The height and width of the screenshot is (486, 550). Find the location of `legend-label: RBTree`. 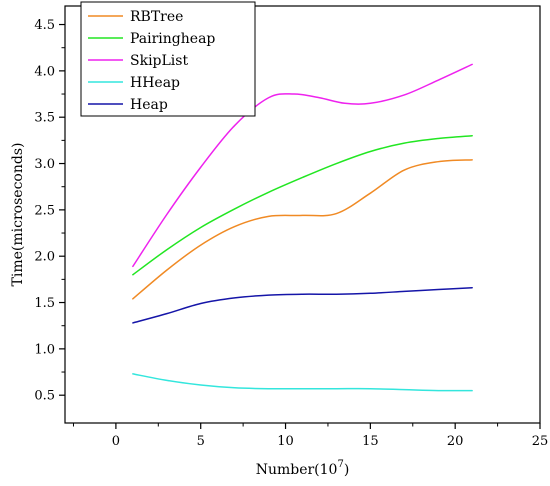

legend-label: RBTree is located at coordinates (156, 17).